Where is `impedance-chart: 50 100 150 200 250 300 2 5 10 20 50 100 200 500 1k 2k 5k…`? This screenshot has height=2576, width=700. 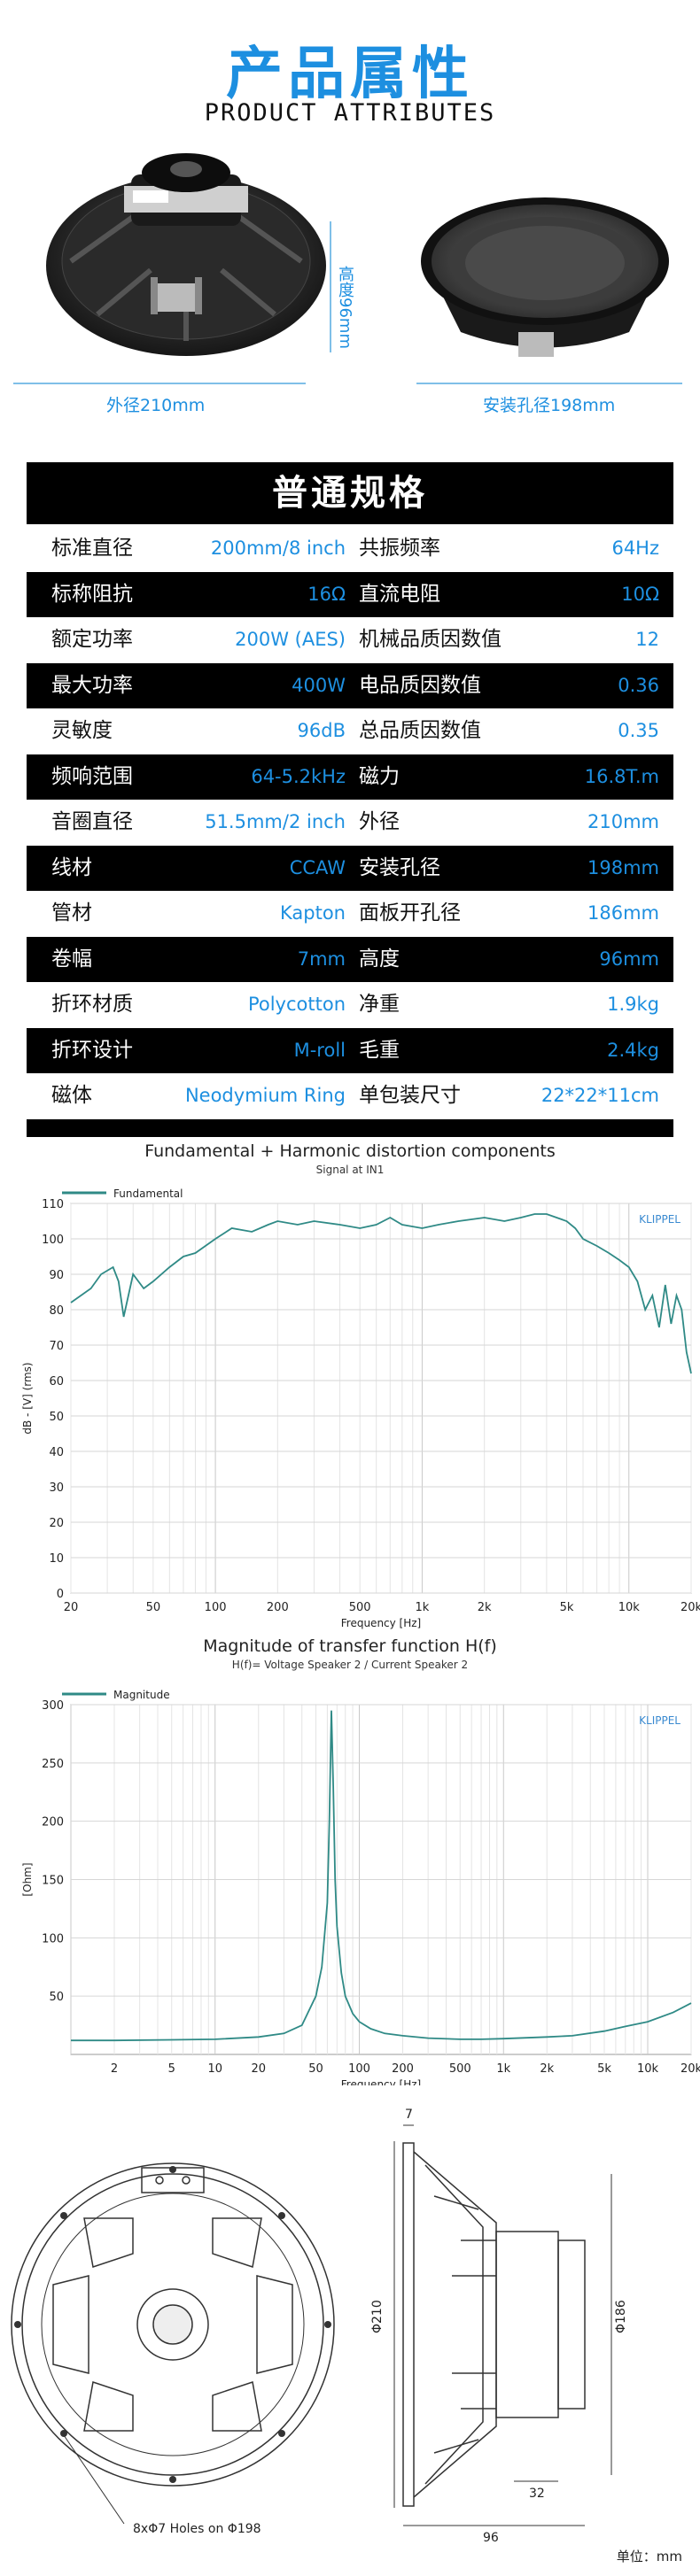 impedance-chart: 50 100 150 200 250 300 2 5 10 20 50 100 200 500 1k 2k 5k… is located at coordinates (360, 1887).